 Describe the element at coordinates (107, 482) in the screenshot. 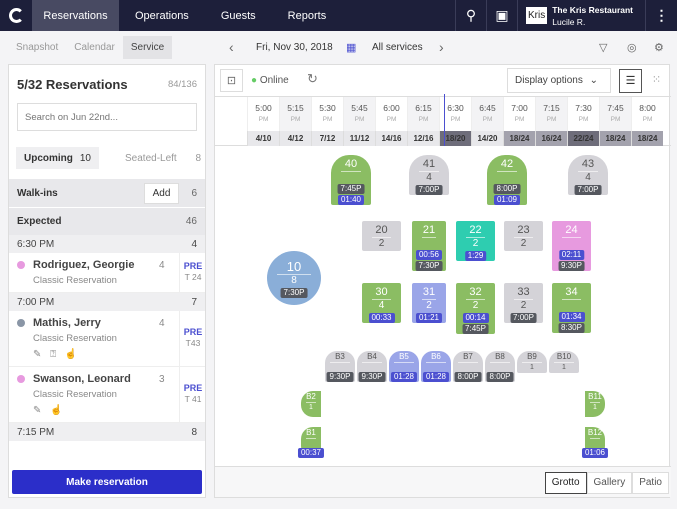

I see `make-reservation-button: Make reservation` at that location.